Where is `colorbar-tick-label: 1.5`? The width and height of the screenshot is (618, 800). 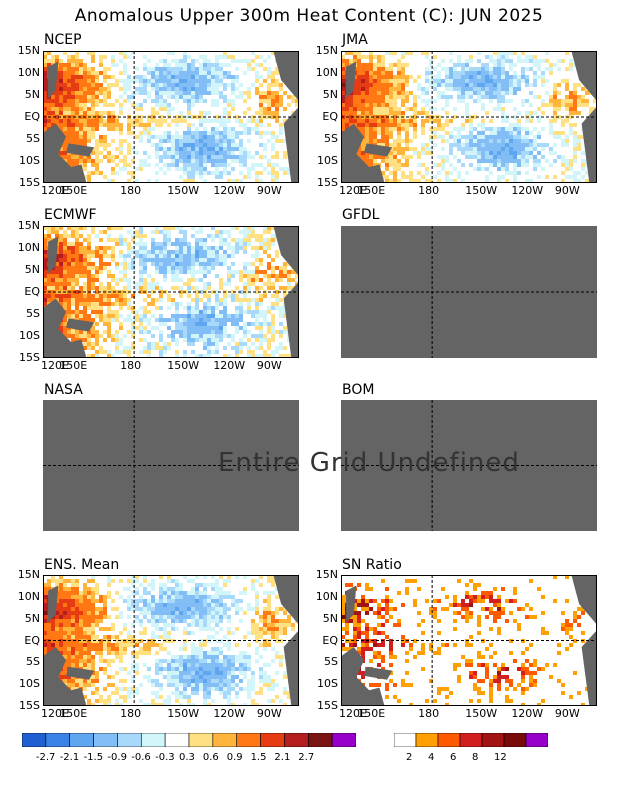 colorbar-tick-label: 1.5 is located at coordinates (258, 757).